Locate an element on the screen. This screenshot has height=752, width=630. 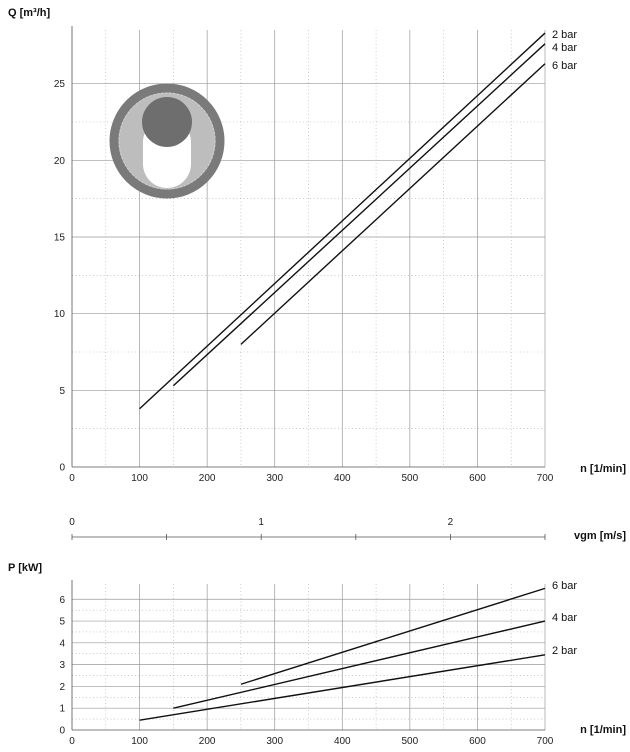
y-tick-label: 15 is located at coordinates (60, 238).